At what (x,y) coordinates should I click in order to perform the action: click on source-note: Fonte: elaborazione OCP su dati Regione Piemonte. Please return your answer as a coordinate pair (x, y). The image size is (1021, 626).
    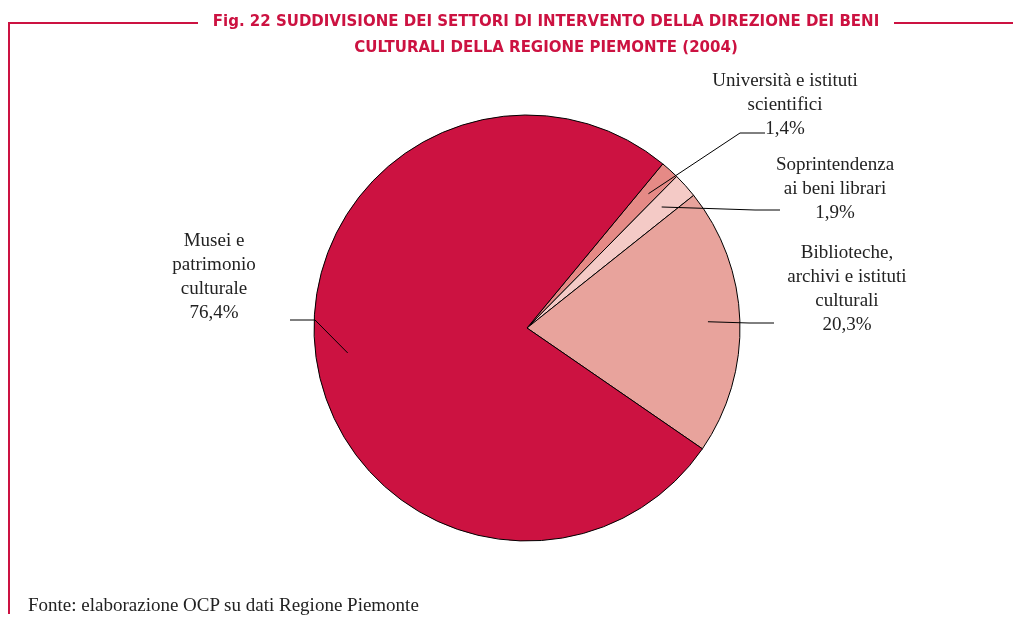
    Looking at the image, I should click on (223, 605).